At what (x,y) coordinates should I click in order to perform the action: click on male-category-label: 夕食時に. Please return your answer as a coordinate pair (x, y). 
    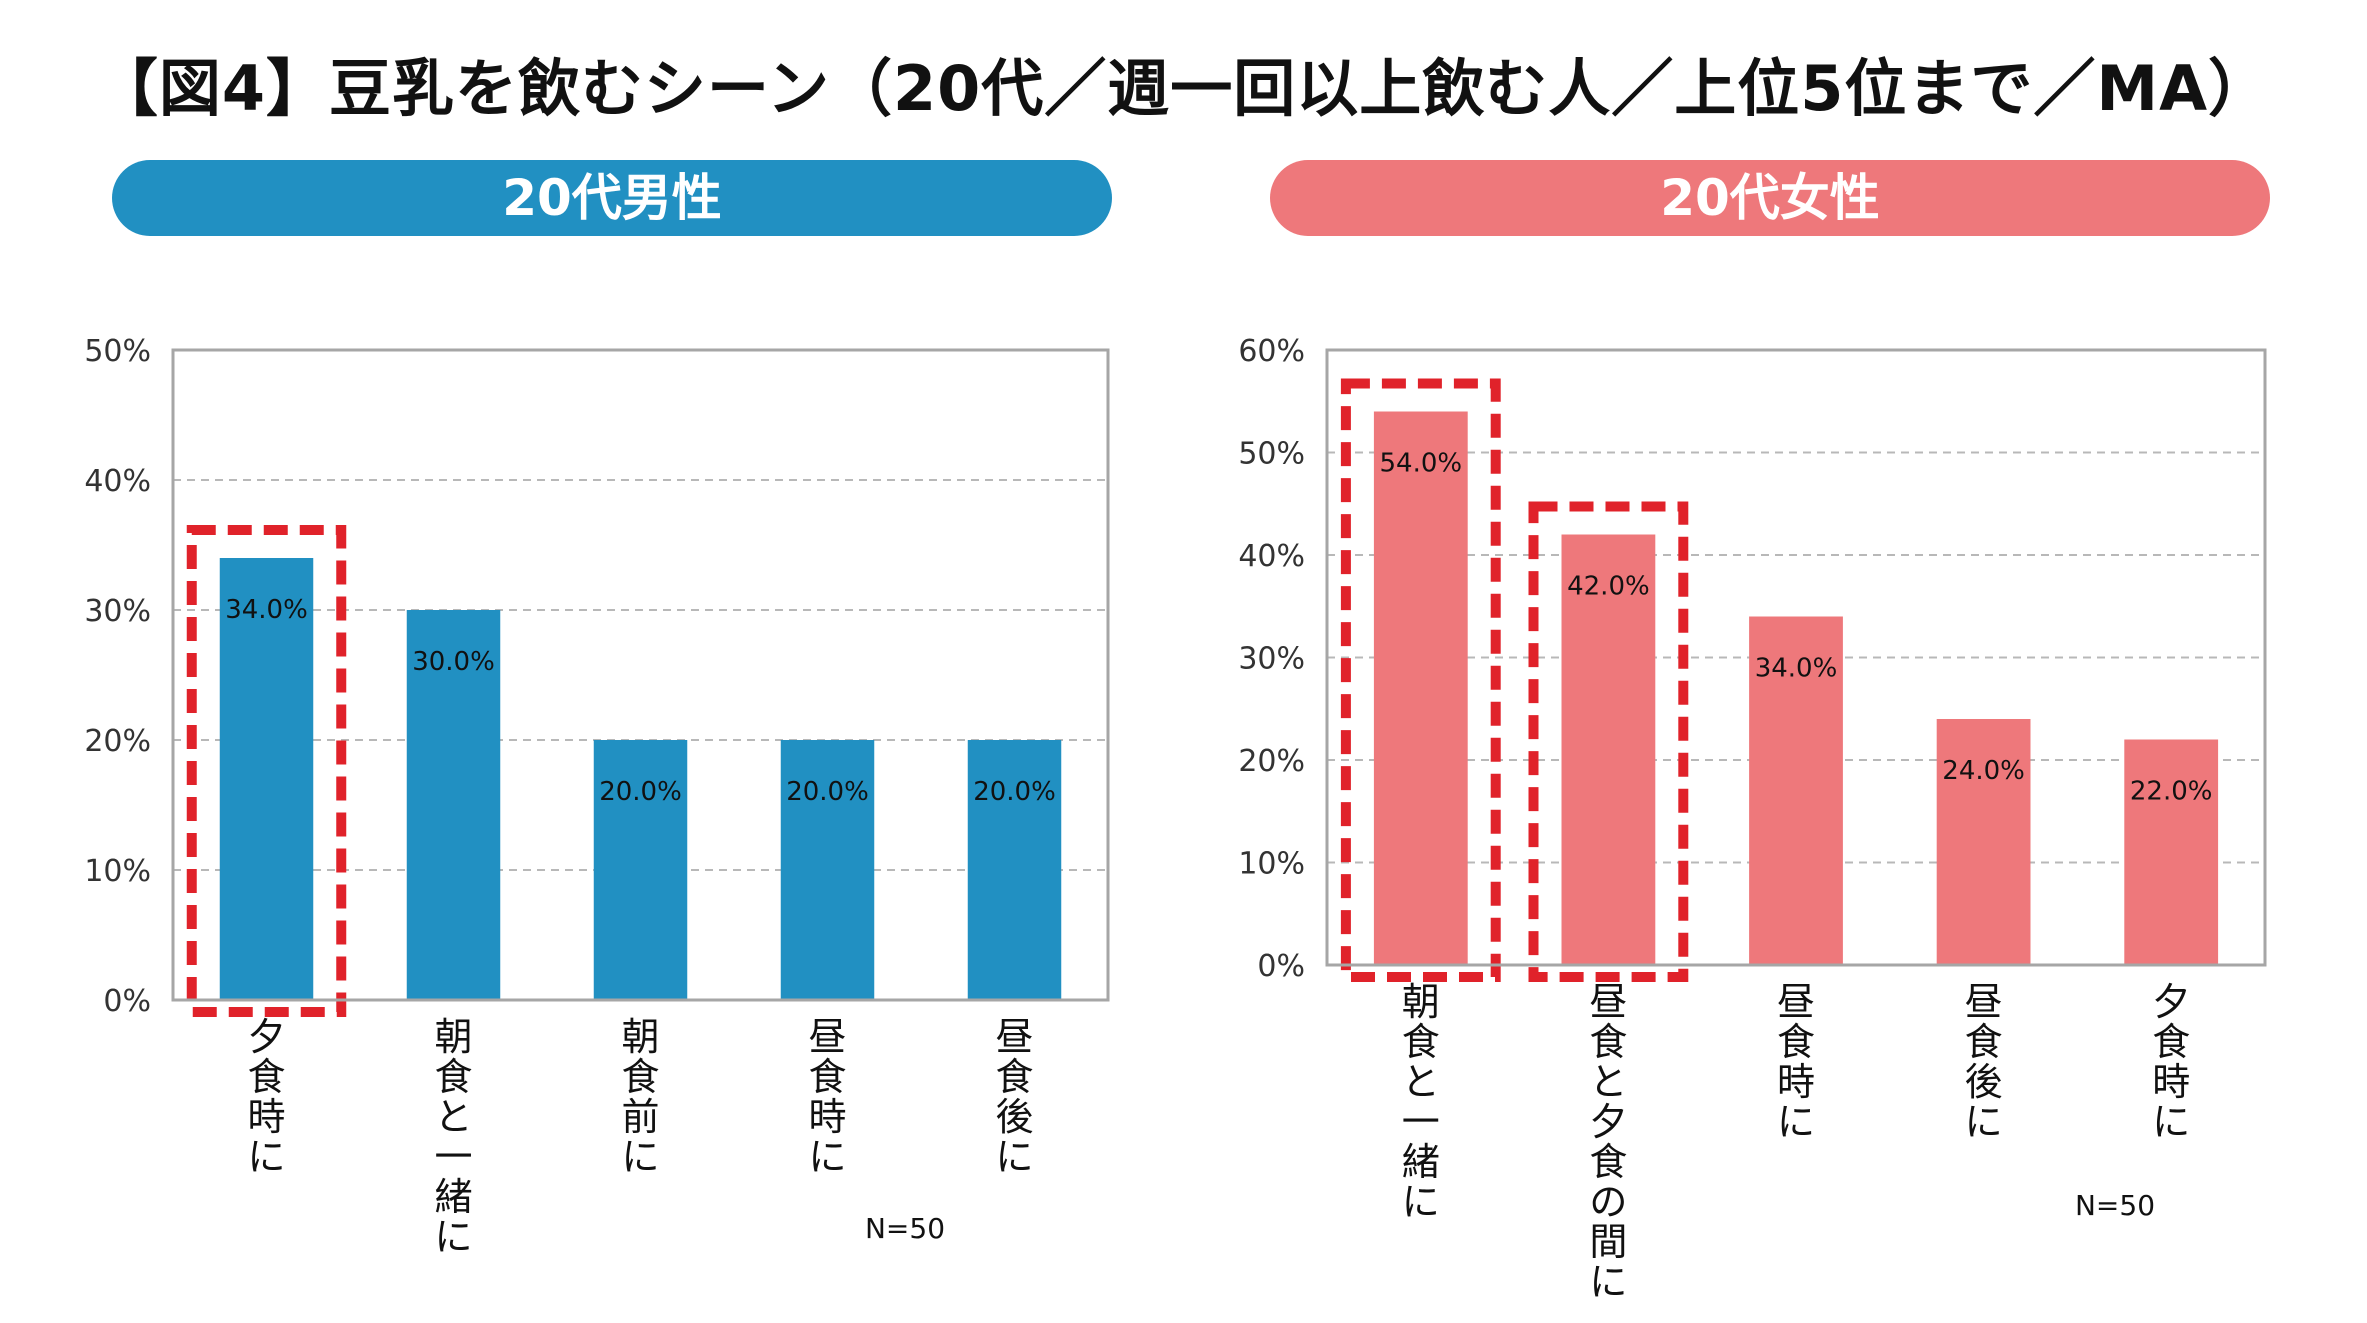
    Looking at the image, I should click on (266, 1097).